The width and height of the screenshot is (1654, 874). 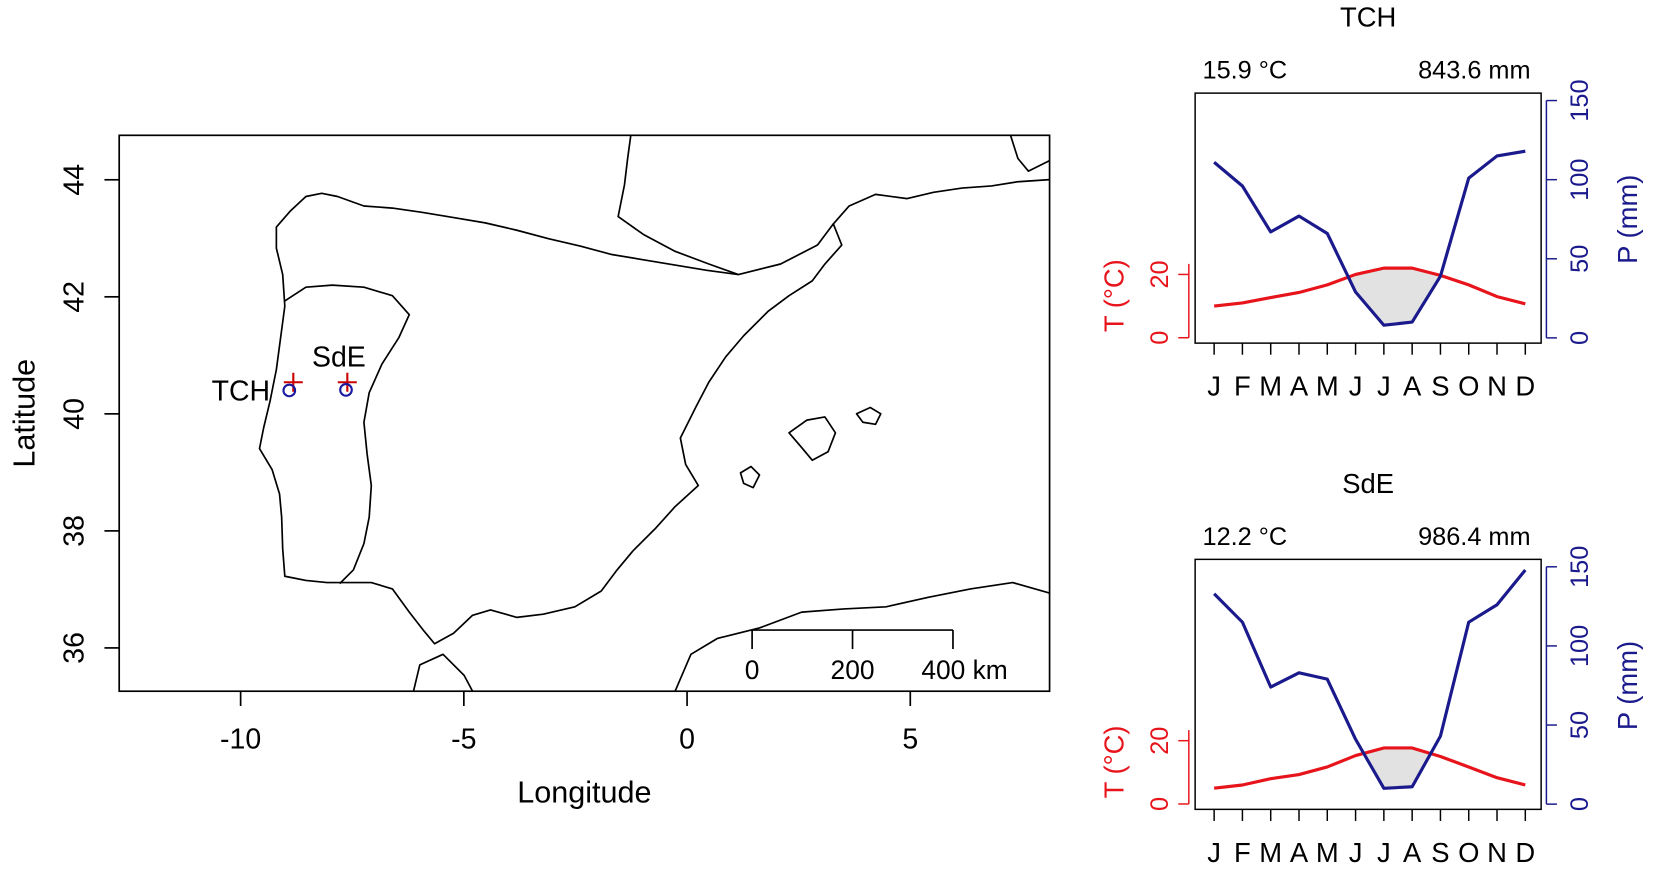 What do you see at coordinates (750, 477) in the screenshot?
I see `ibiza` at bounding box center [750, 477].